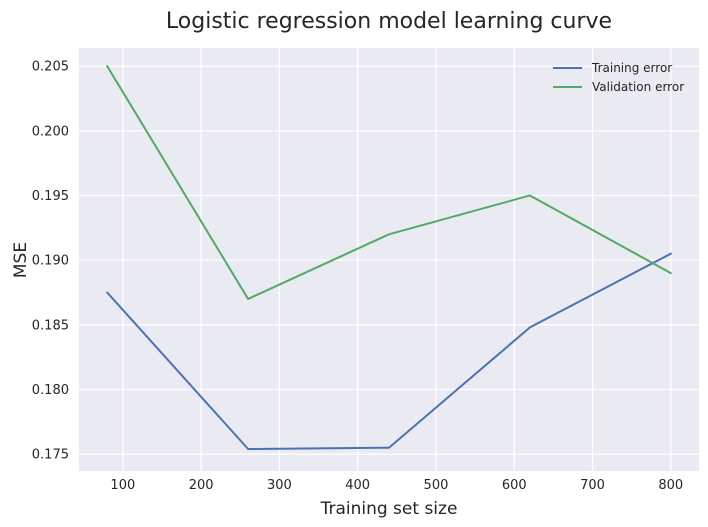  What do you see at coordinates (631, 68) in the screenshot?
I see `legend-label: Training error` at bounding box center [631, 68].